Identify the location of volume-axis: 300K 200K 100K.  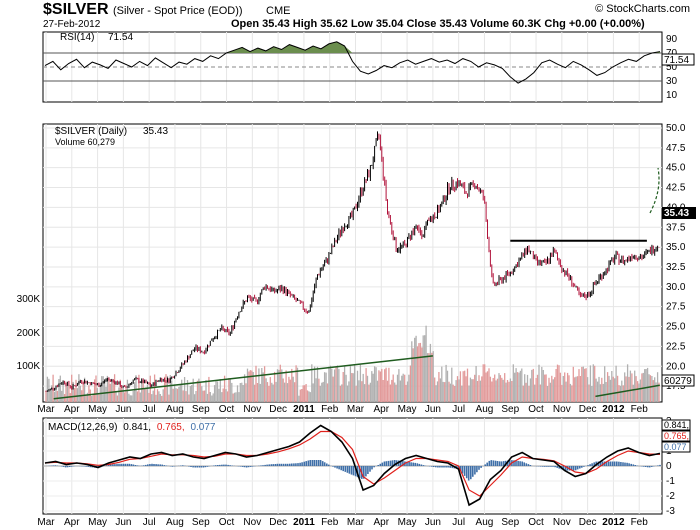
(29, 333).